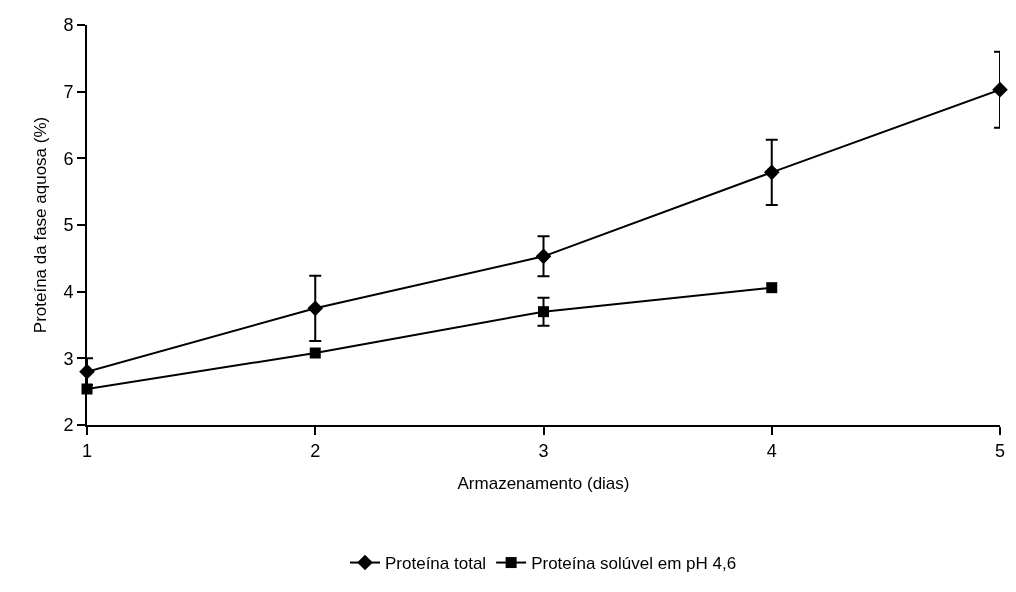  I want to click on x-tick-label: 5, so click(1000, 450).